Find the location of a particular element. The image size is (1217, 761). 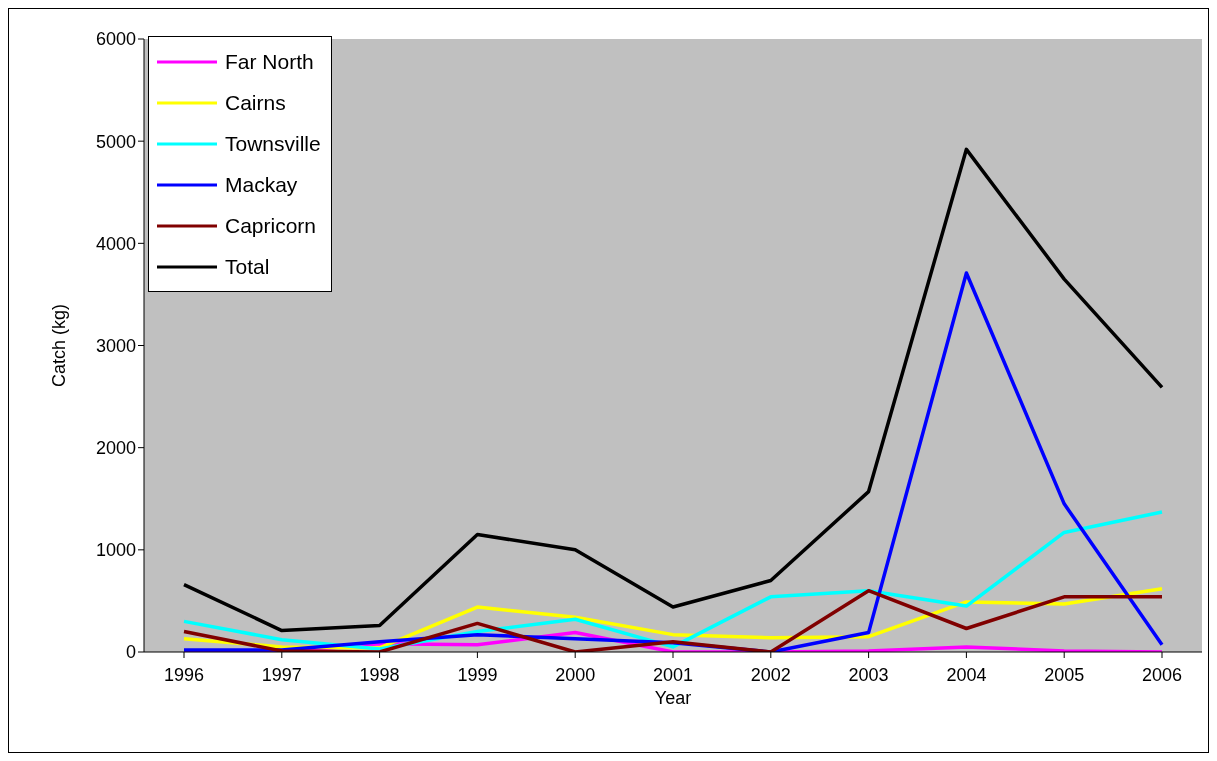

x-tick-label: 1997 is located at coordinates (281, 674).